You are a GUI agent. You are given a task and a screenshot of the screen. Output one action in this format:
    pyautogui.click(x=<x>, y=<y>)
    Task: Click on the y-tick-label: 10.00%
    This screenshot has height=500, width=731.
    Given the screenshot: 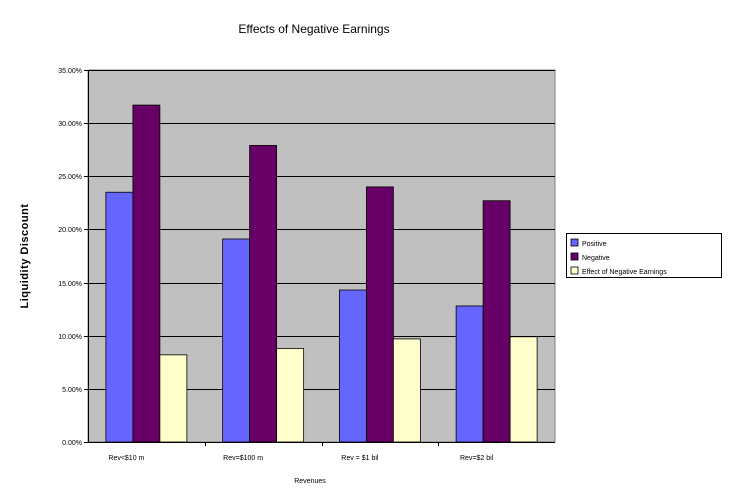 What is the action you would take?
    pyautogui.click(x=70, y=337)
    